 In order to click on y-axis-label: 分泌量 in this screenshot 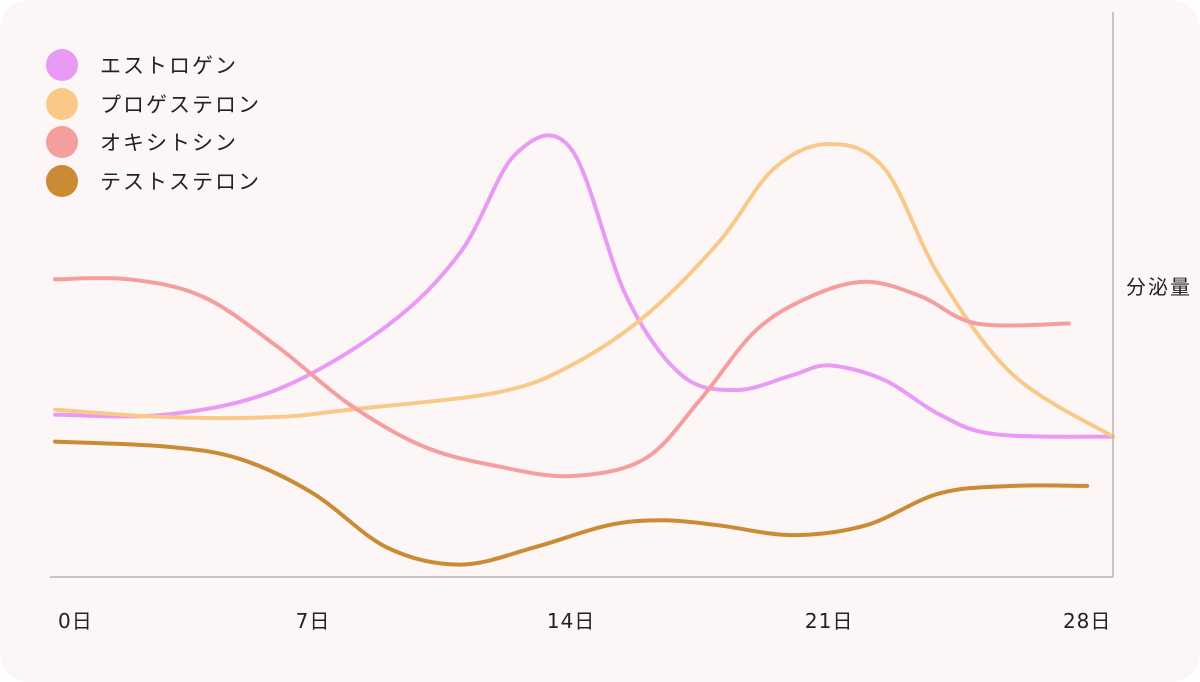, I will do `click(1159, 287)`.